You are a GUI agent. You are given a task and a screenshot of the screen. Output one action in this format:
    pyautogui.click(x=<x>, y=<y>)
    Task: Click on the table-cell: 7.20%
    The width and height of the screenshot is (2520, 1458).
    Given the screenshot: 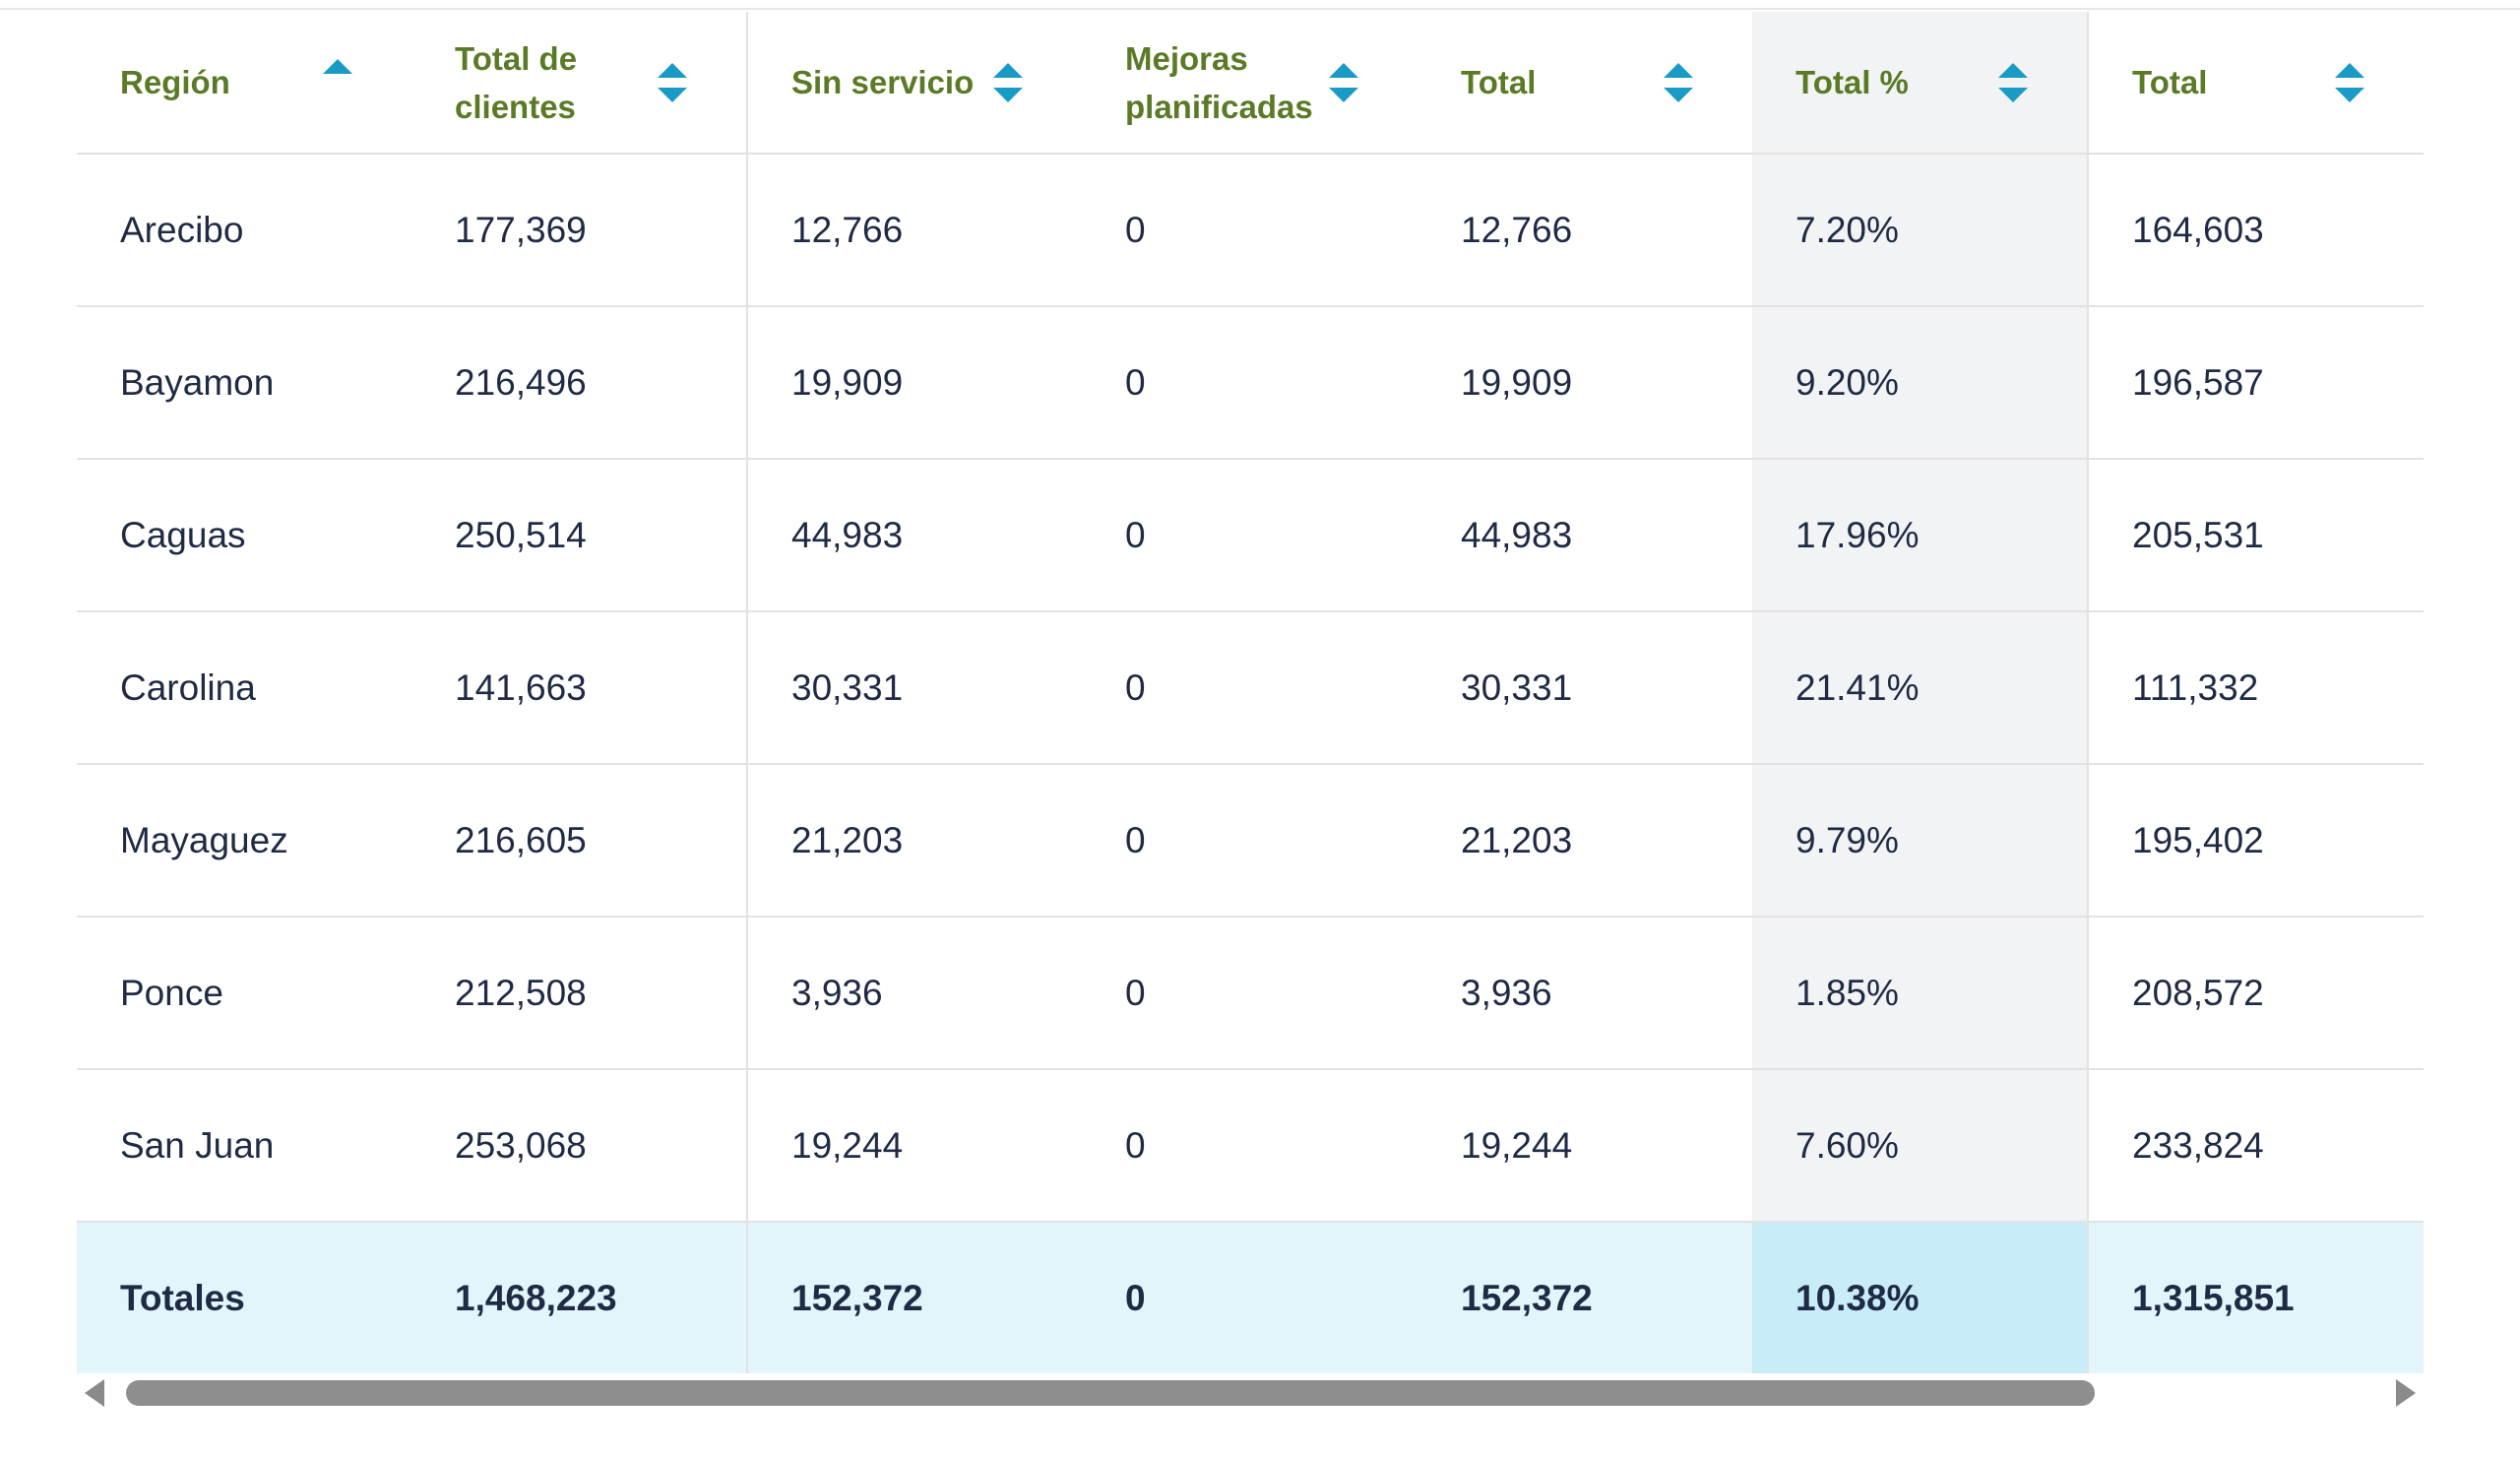 What is the action you would take?
    pyautogui.click(x=1920, y=230)
    